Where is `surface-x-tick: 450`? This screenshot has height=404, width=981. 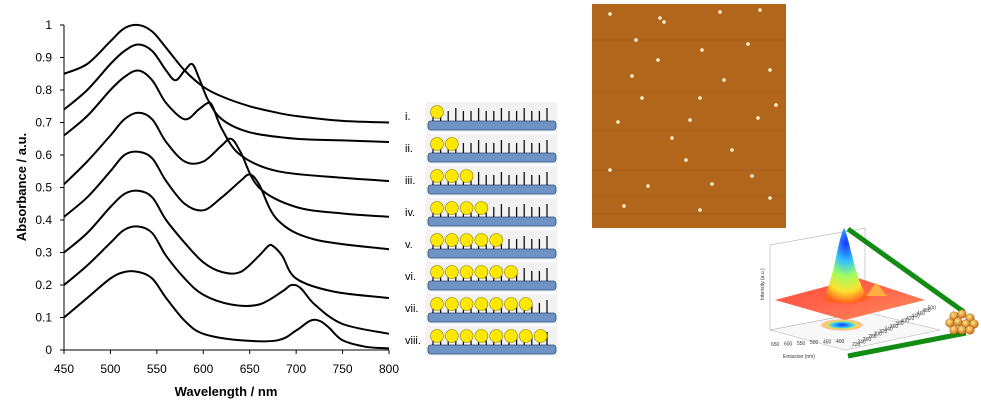 surface-x-tick: 450 is located at coordinates (827, 343).